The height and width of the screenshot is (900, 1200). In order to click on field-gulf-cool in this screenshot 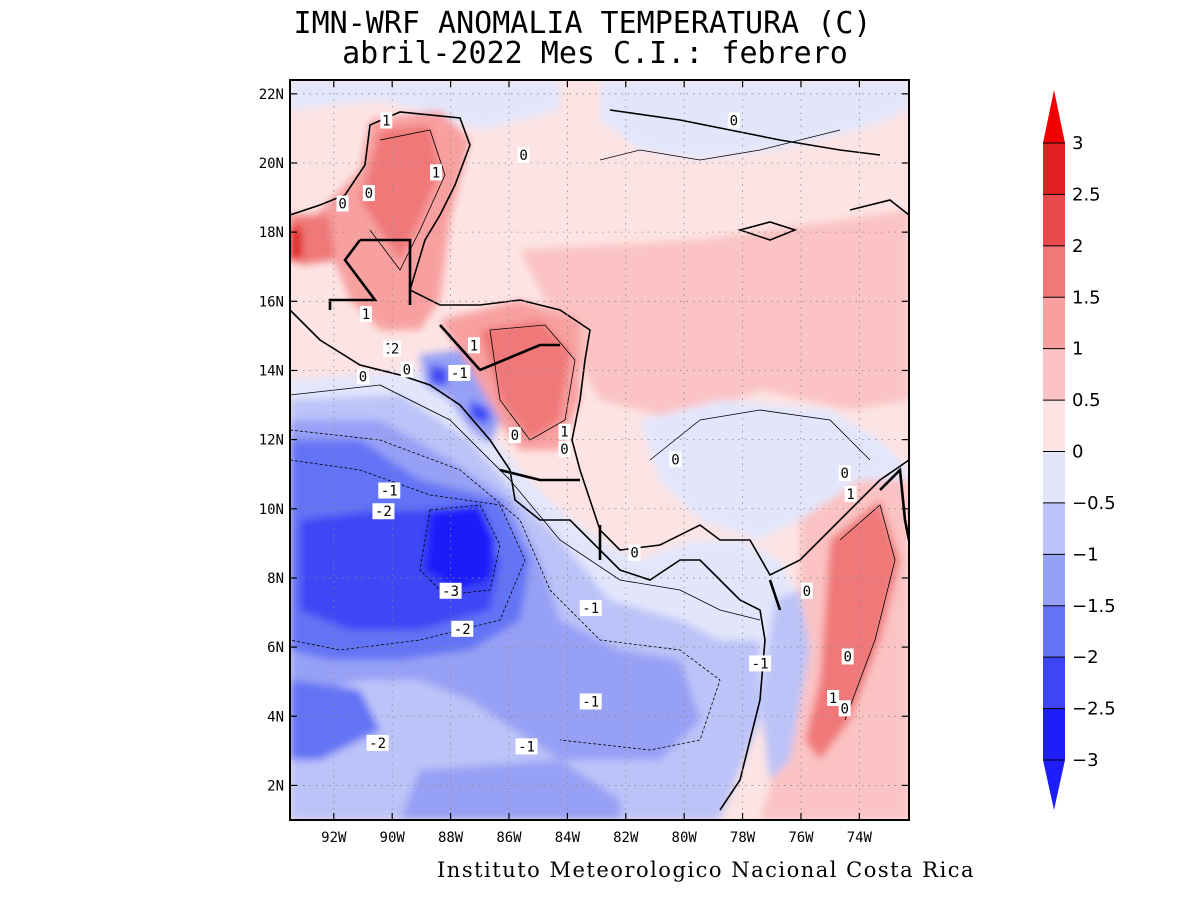, I will do `click(425, 105)`.